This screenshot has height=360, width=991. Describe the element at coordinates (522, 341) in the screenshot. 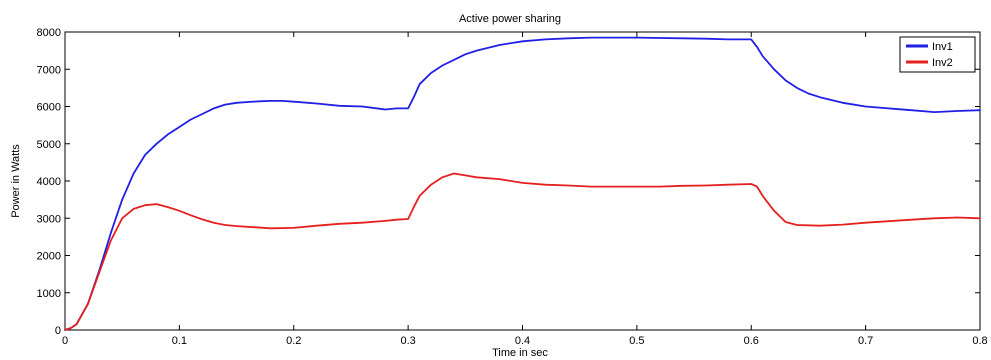

I see `x-tick-label: 0.4` at that location.